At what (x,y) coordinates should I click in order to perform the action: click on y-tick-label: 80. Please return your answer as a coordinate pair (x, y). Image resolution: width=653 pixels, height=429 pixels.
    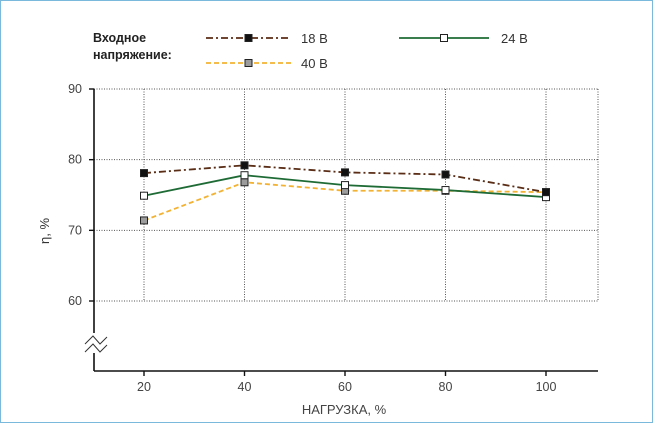
    Looking at the image, I should click on (75, 160).